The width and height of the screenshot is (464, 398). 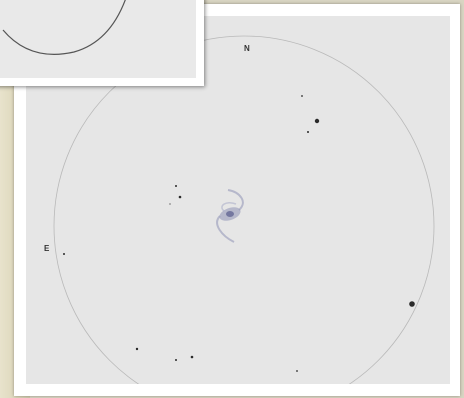 I want to click on previous-sketch-drawing, so click(x=64, y=27).